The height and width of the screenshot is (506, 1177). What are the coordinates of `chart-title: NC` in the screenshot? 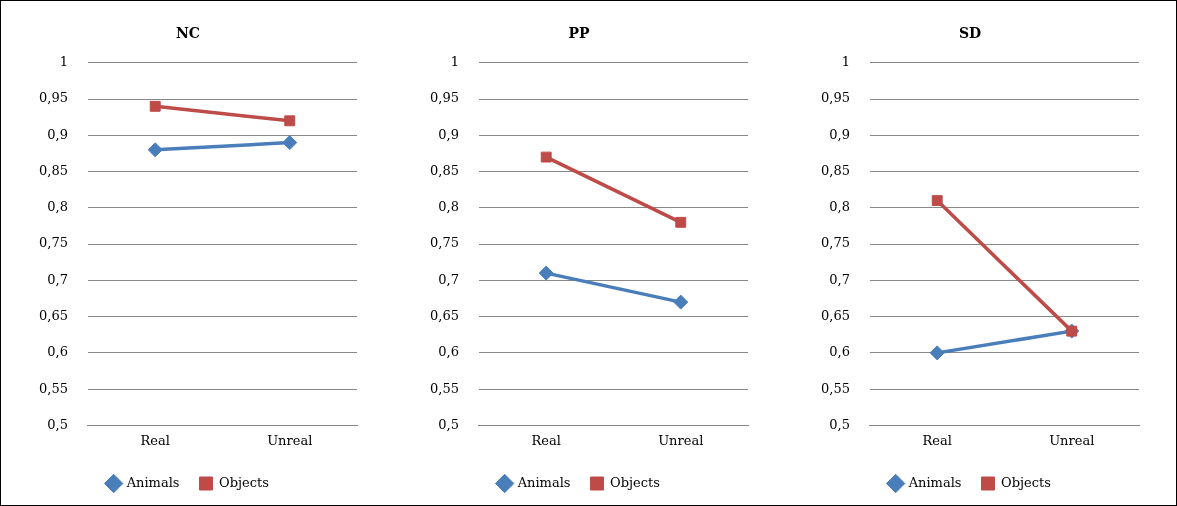 It's located at (188, 33).